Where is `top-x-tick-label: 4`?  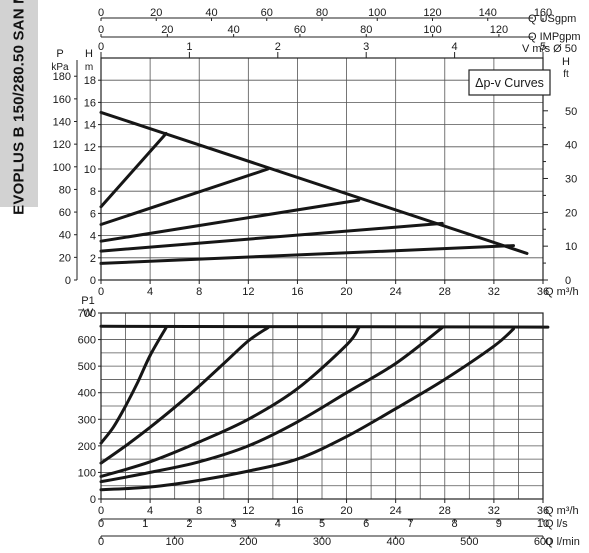 top-x-tick-label: 4 is located at coordinates (150, 292).